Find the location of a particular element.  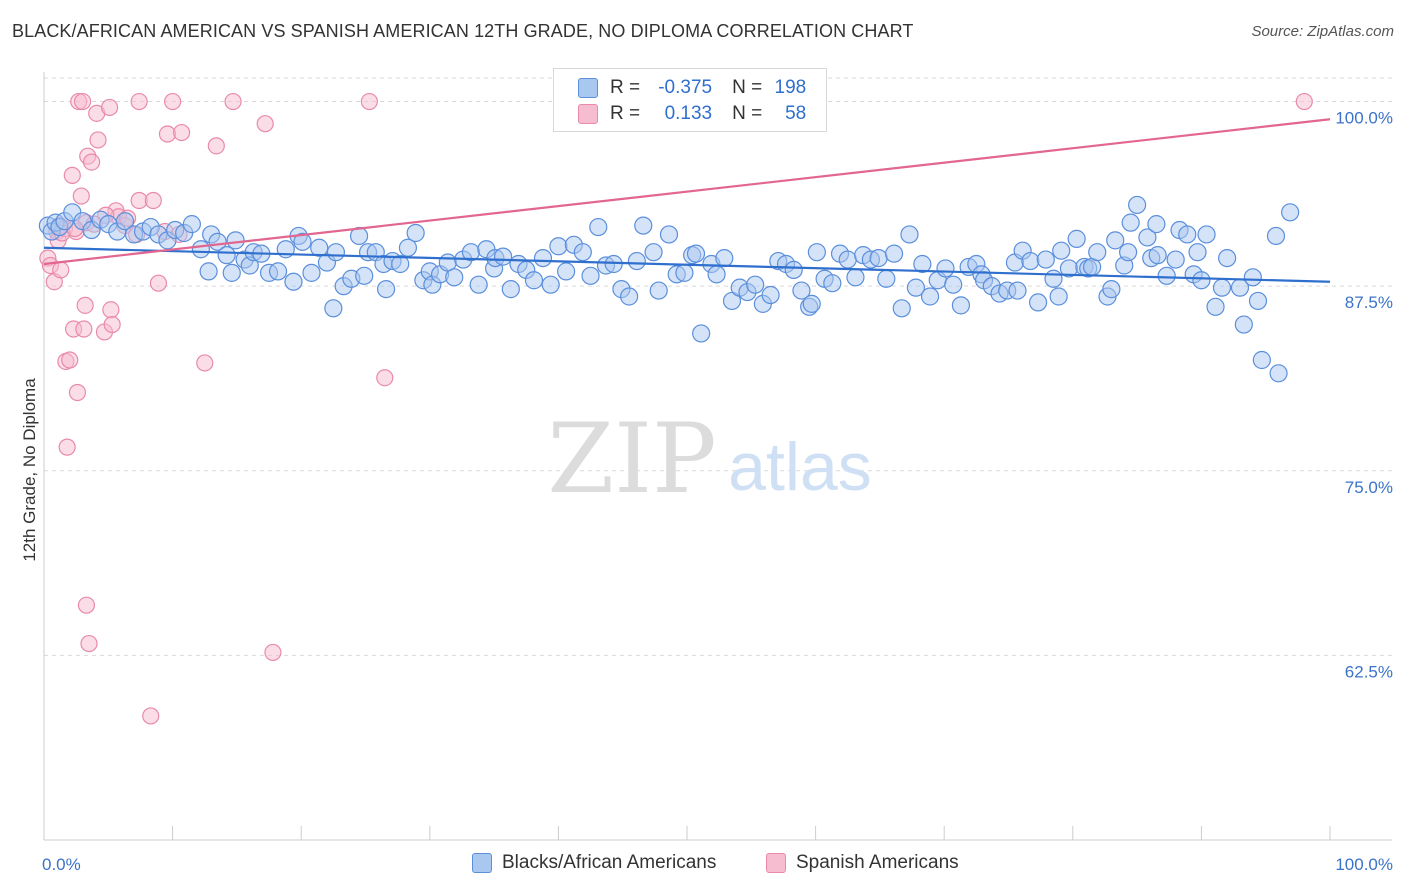

bottom-legend-label-spanish: Spanish Americans is located at coordinates (877, 862).